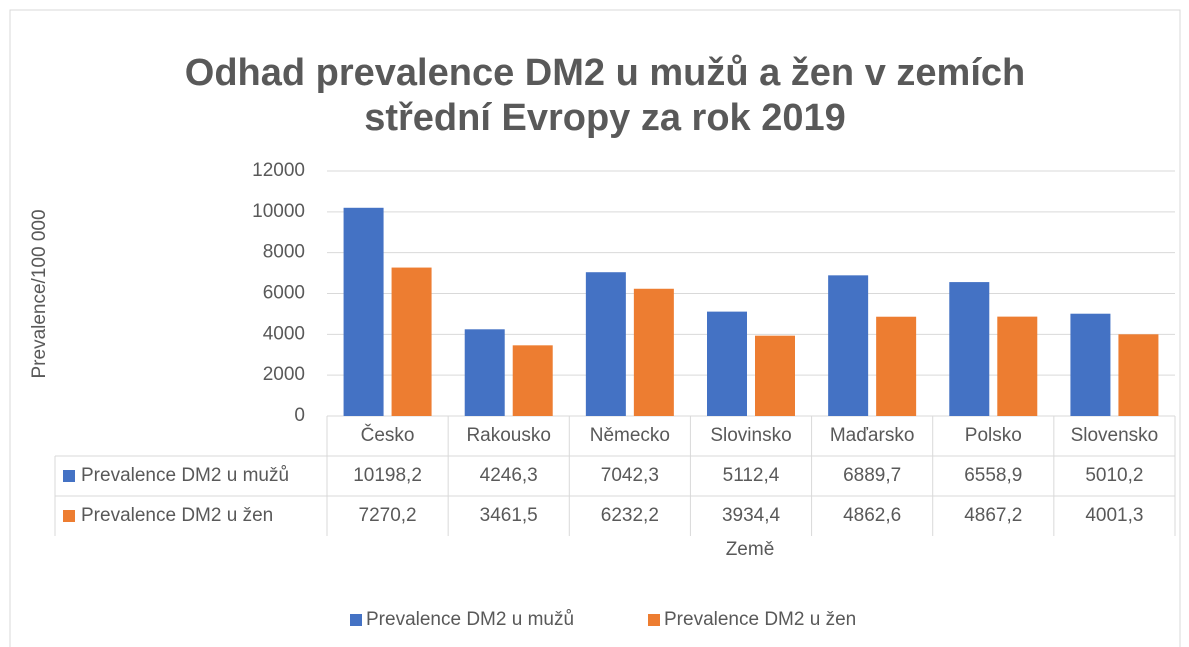  What do you see at coordinates (39, 293) in the screenshot?
I see `y-axis-title: Prevalence/100 000` at bounding box center [39, 293].